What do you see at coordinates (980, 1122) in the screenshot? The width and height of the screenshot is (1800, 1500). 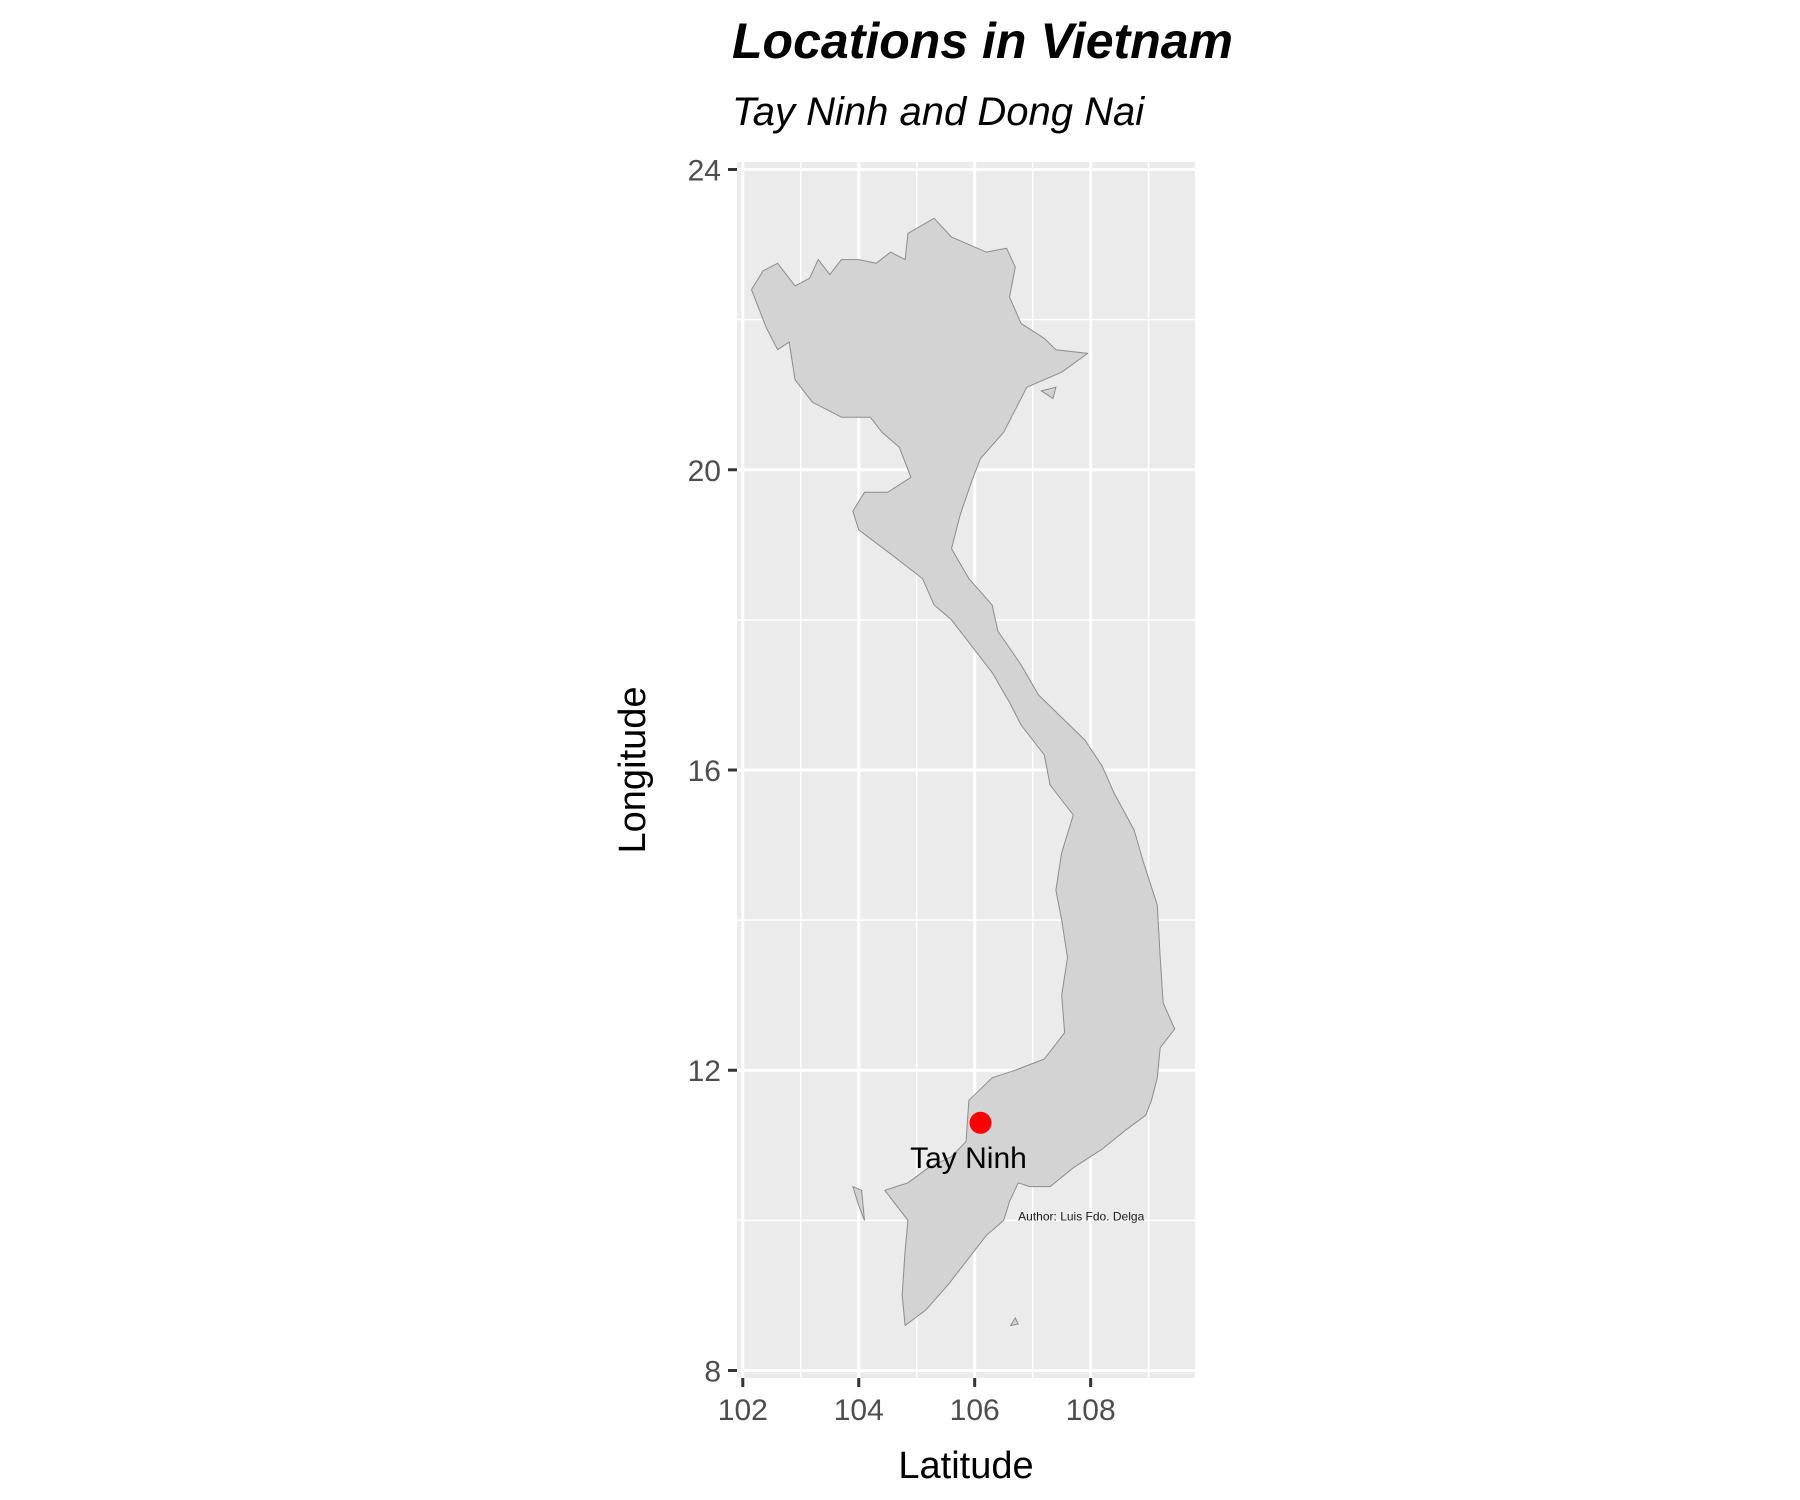 I see `location-point` at bounding box center [980, 1122].